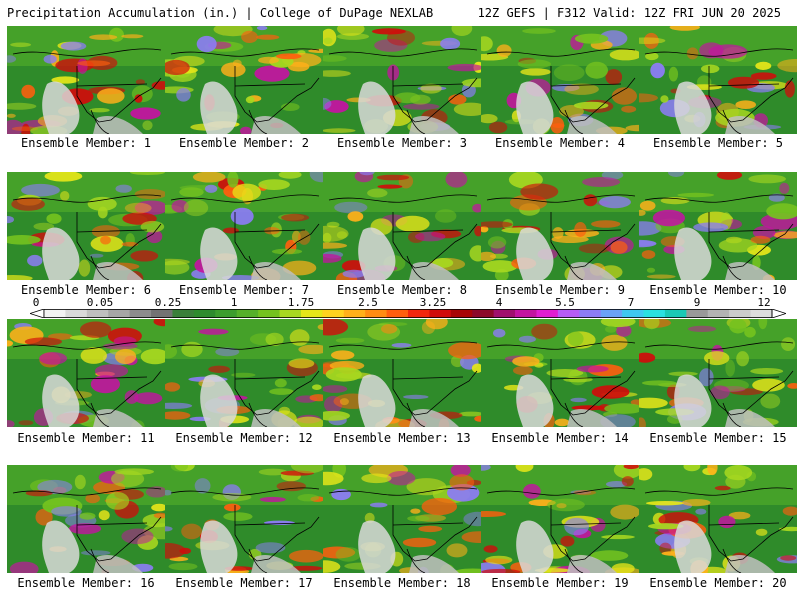 Image resolution: width=800 pixels, height=600 pixels. I want to click on colorbar-tick-label: 0.05, so click(100, 302).